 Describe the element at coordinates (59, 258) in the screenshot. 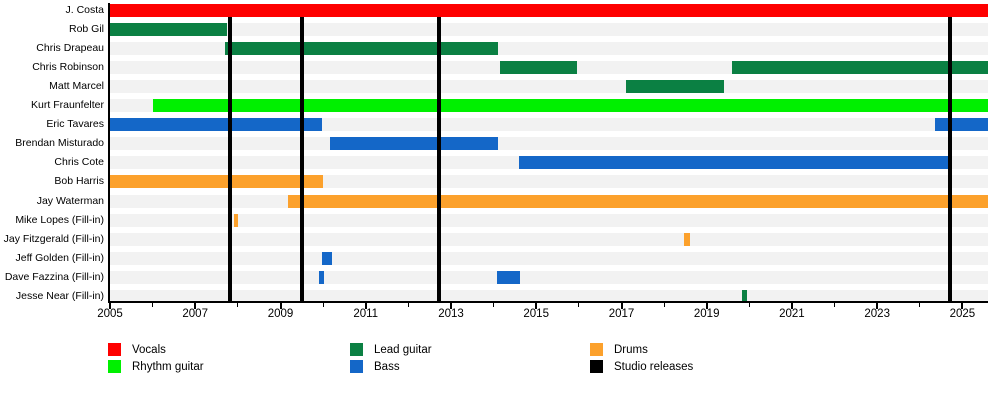

I see `member-label: Jeff Golden (Fill-in)` at that location.